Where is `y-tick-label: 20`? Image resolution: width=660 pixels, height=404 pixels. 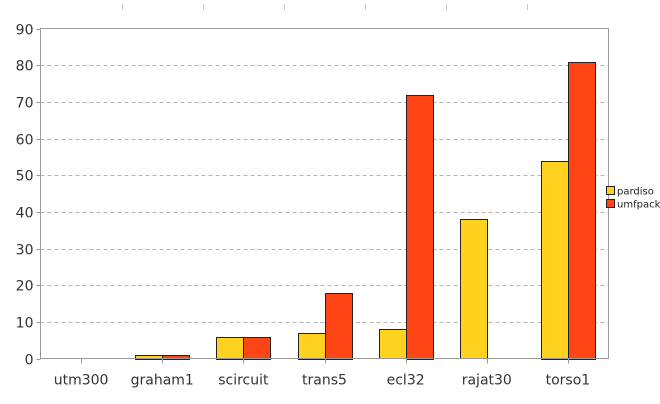 y-tick-label: 20 is located at coordinates (25, 287).